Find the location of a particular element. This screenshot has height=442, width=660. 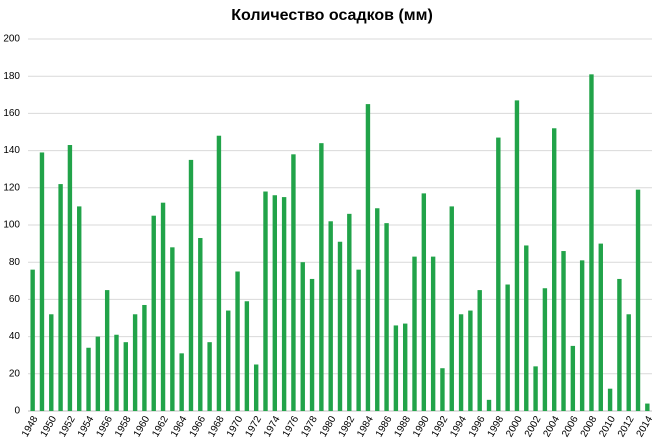

y-tick-label: 60 is located at coordinates (15, 299).